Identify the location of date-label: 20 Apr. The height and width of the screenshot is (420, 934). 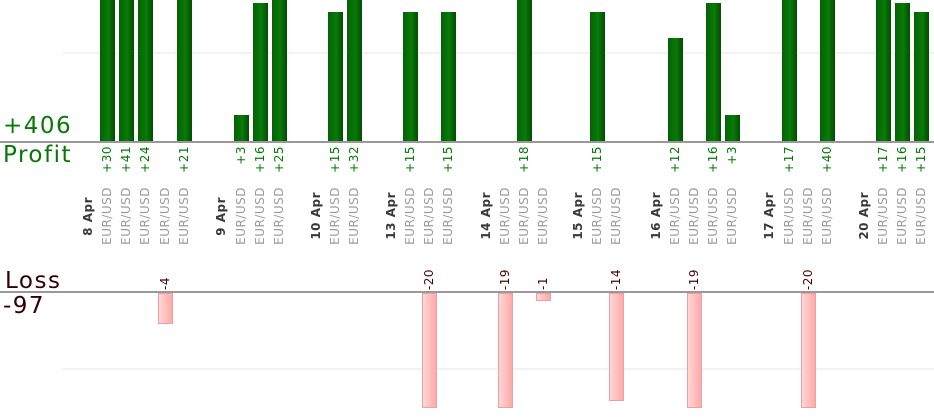
(863, 216).